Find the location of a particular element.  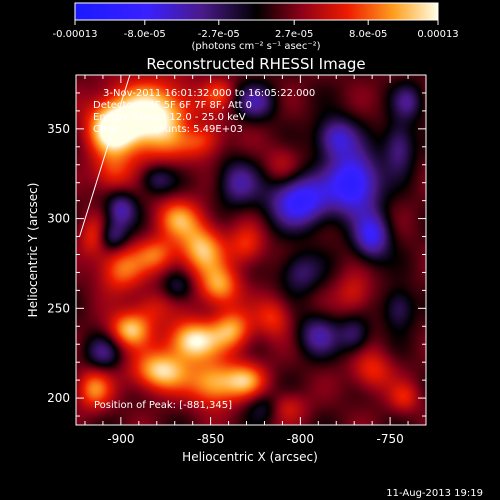

limb-line is located at coordinates (105, 155).